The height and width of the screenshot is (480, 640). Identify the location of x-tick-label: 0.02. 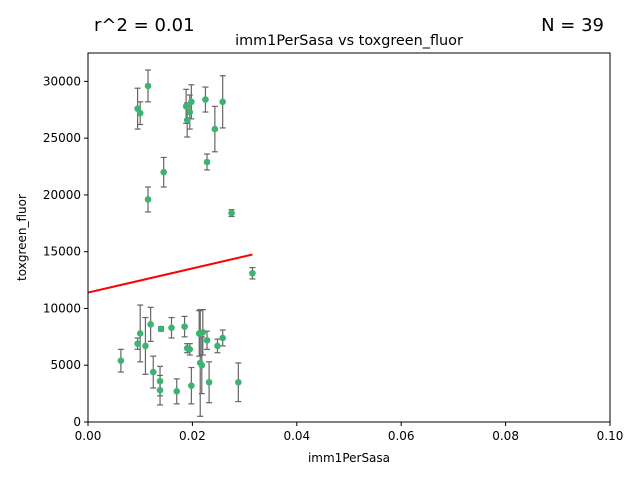
(192, 436).